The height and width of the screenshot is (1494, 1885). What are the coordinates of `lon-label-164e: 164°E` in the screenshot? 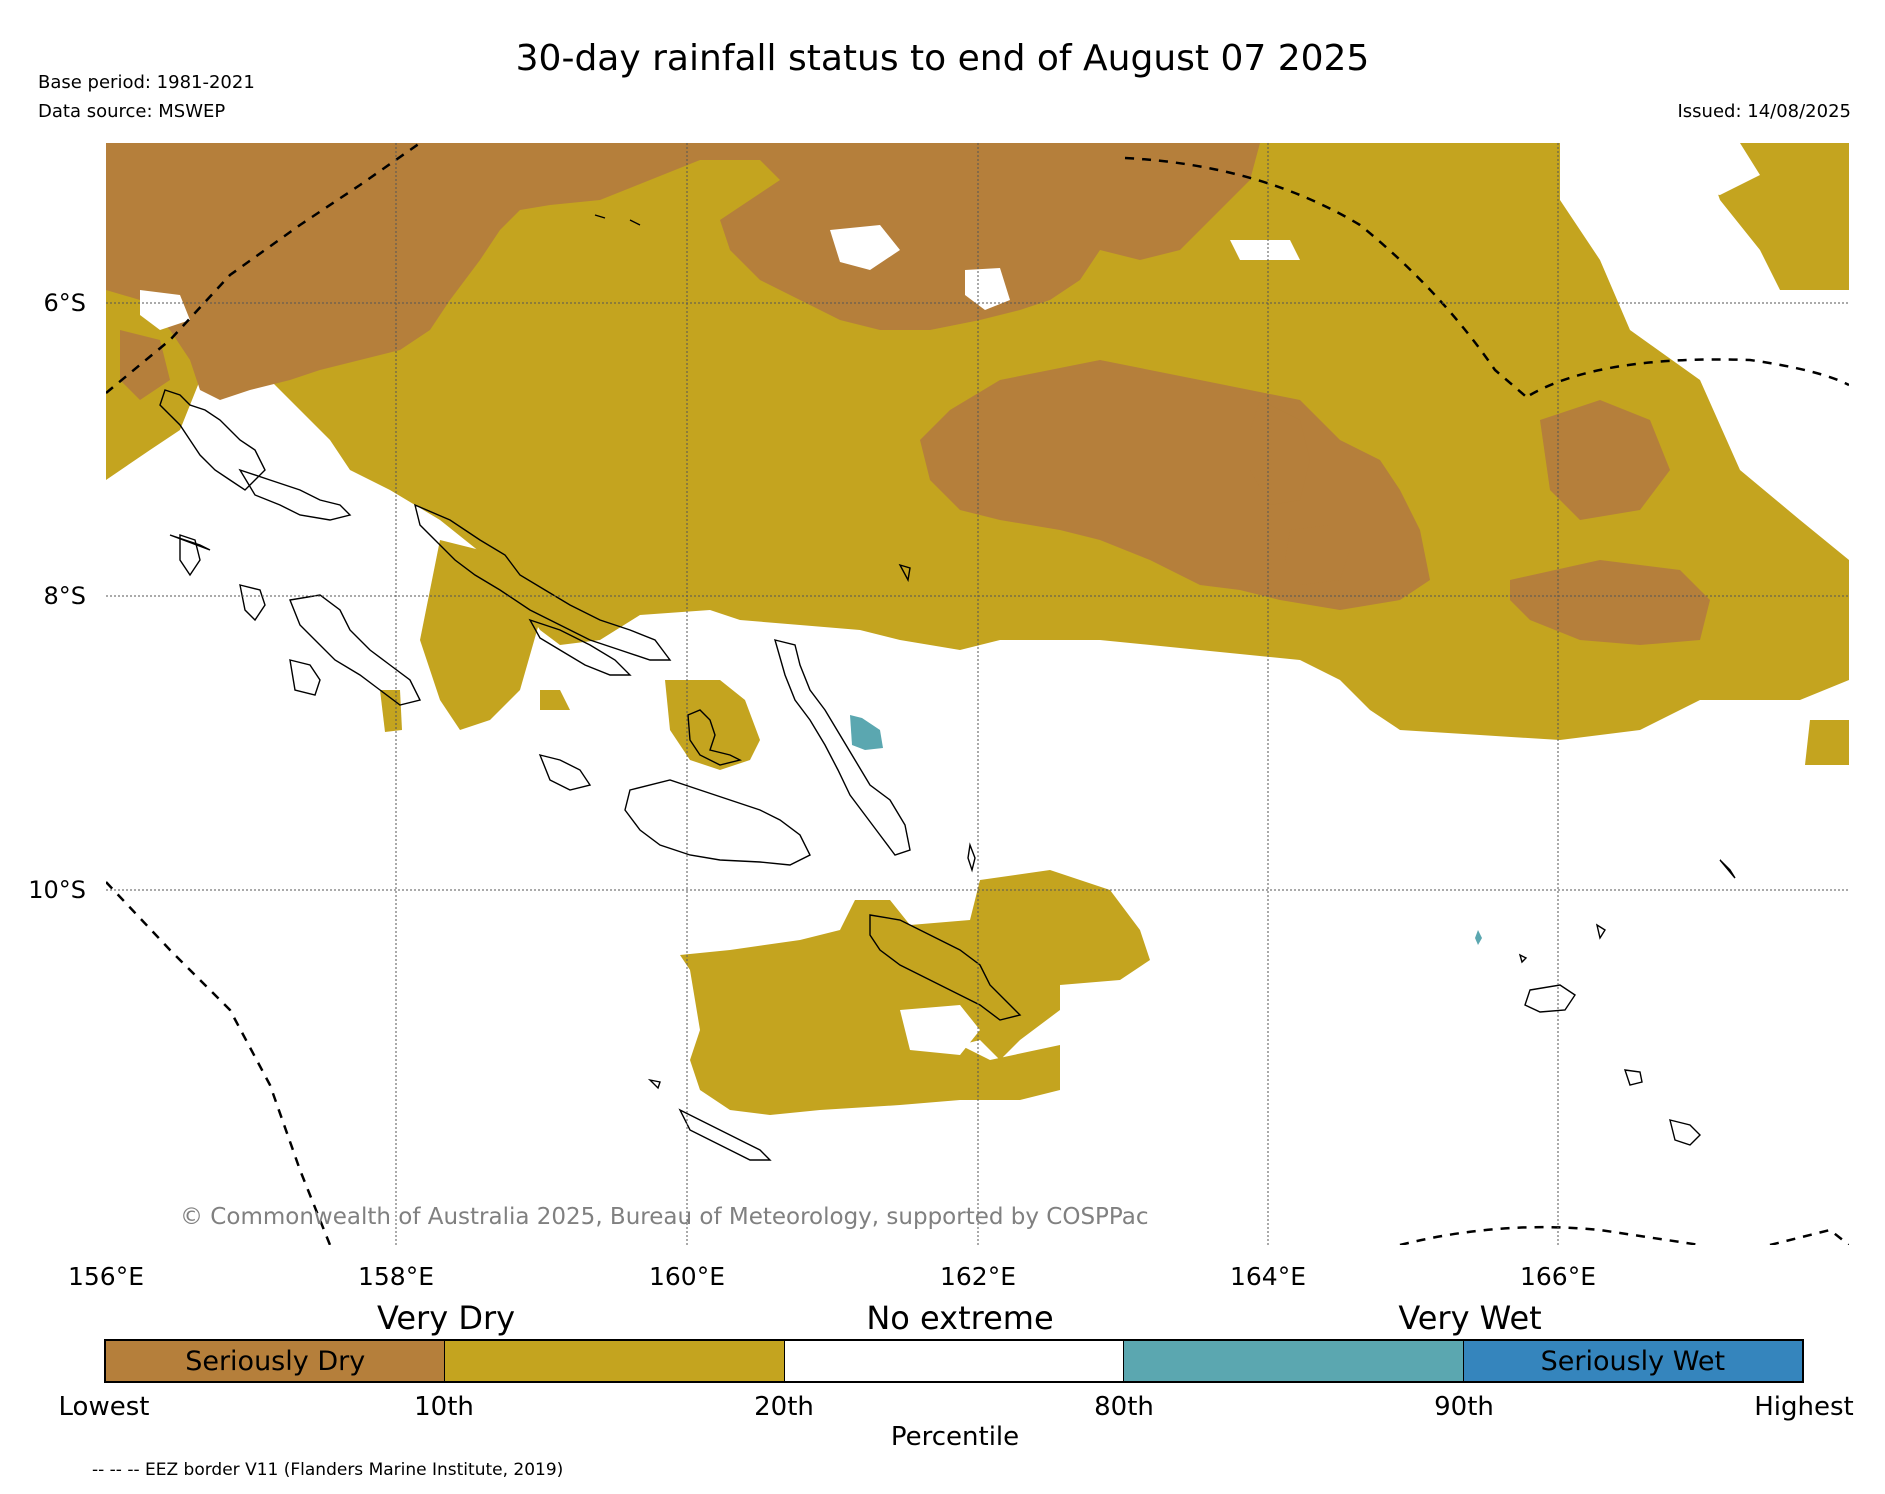 It's located at (1268, 1276).